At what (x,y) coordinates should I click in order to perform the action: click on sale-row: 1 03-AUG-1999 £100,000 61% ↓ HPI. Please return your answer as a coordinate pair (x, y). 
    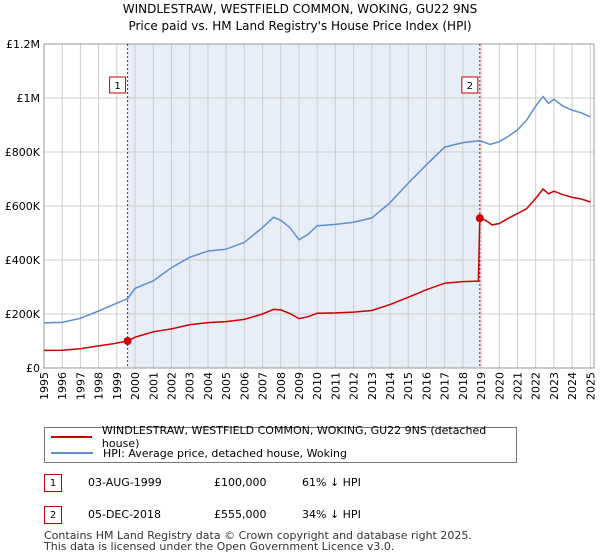
    Looking at the image, I should click on (314, 483).